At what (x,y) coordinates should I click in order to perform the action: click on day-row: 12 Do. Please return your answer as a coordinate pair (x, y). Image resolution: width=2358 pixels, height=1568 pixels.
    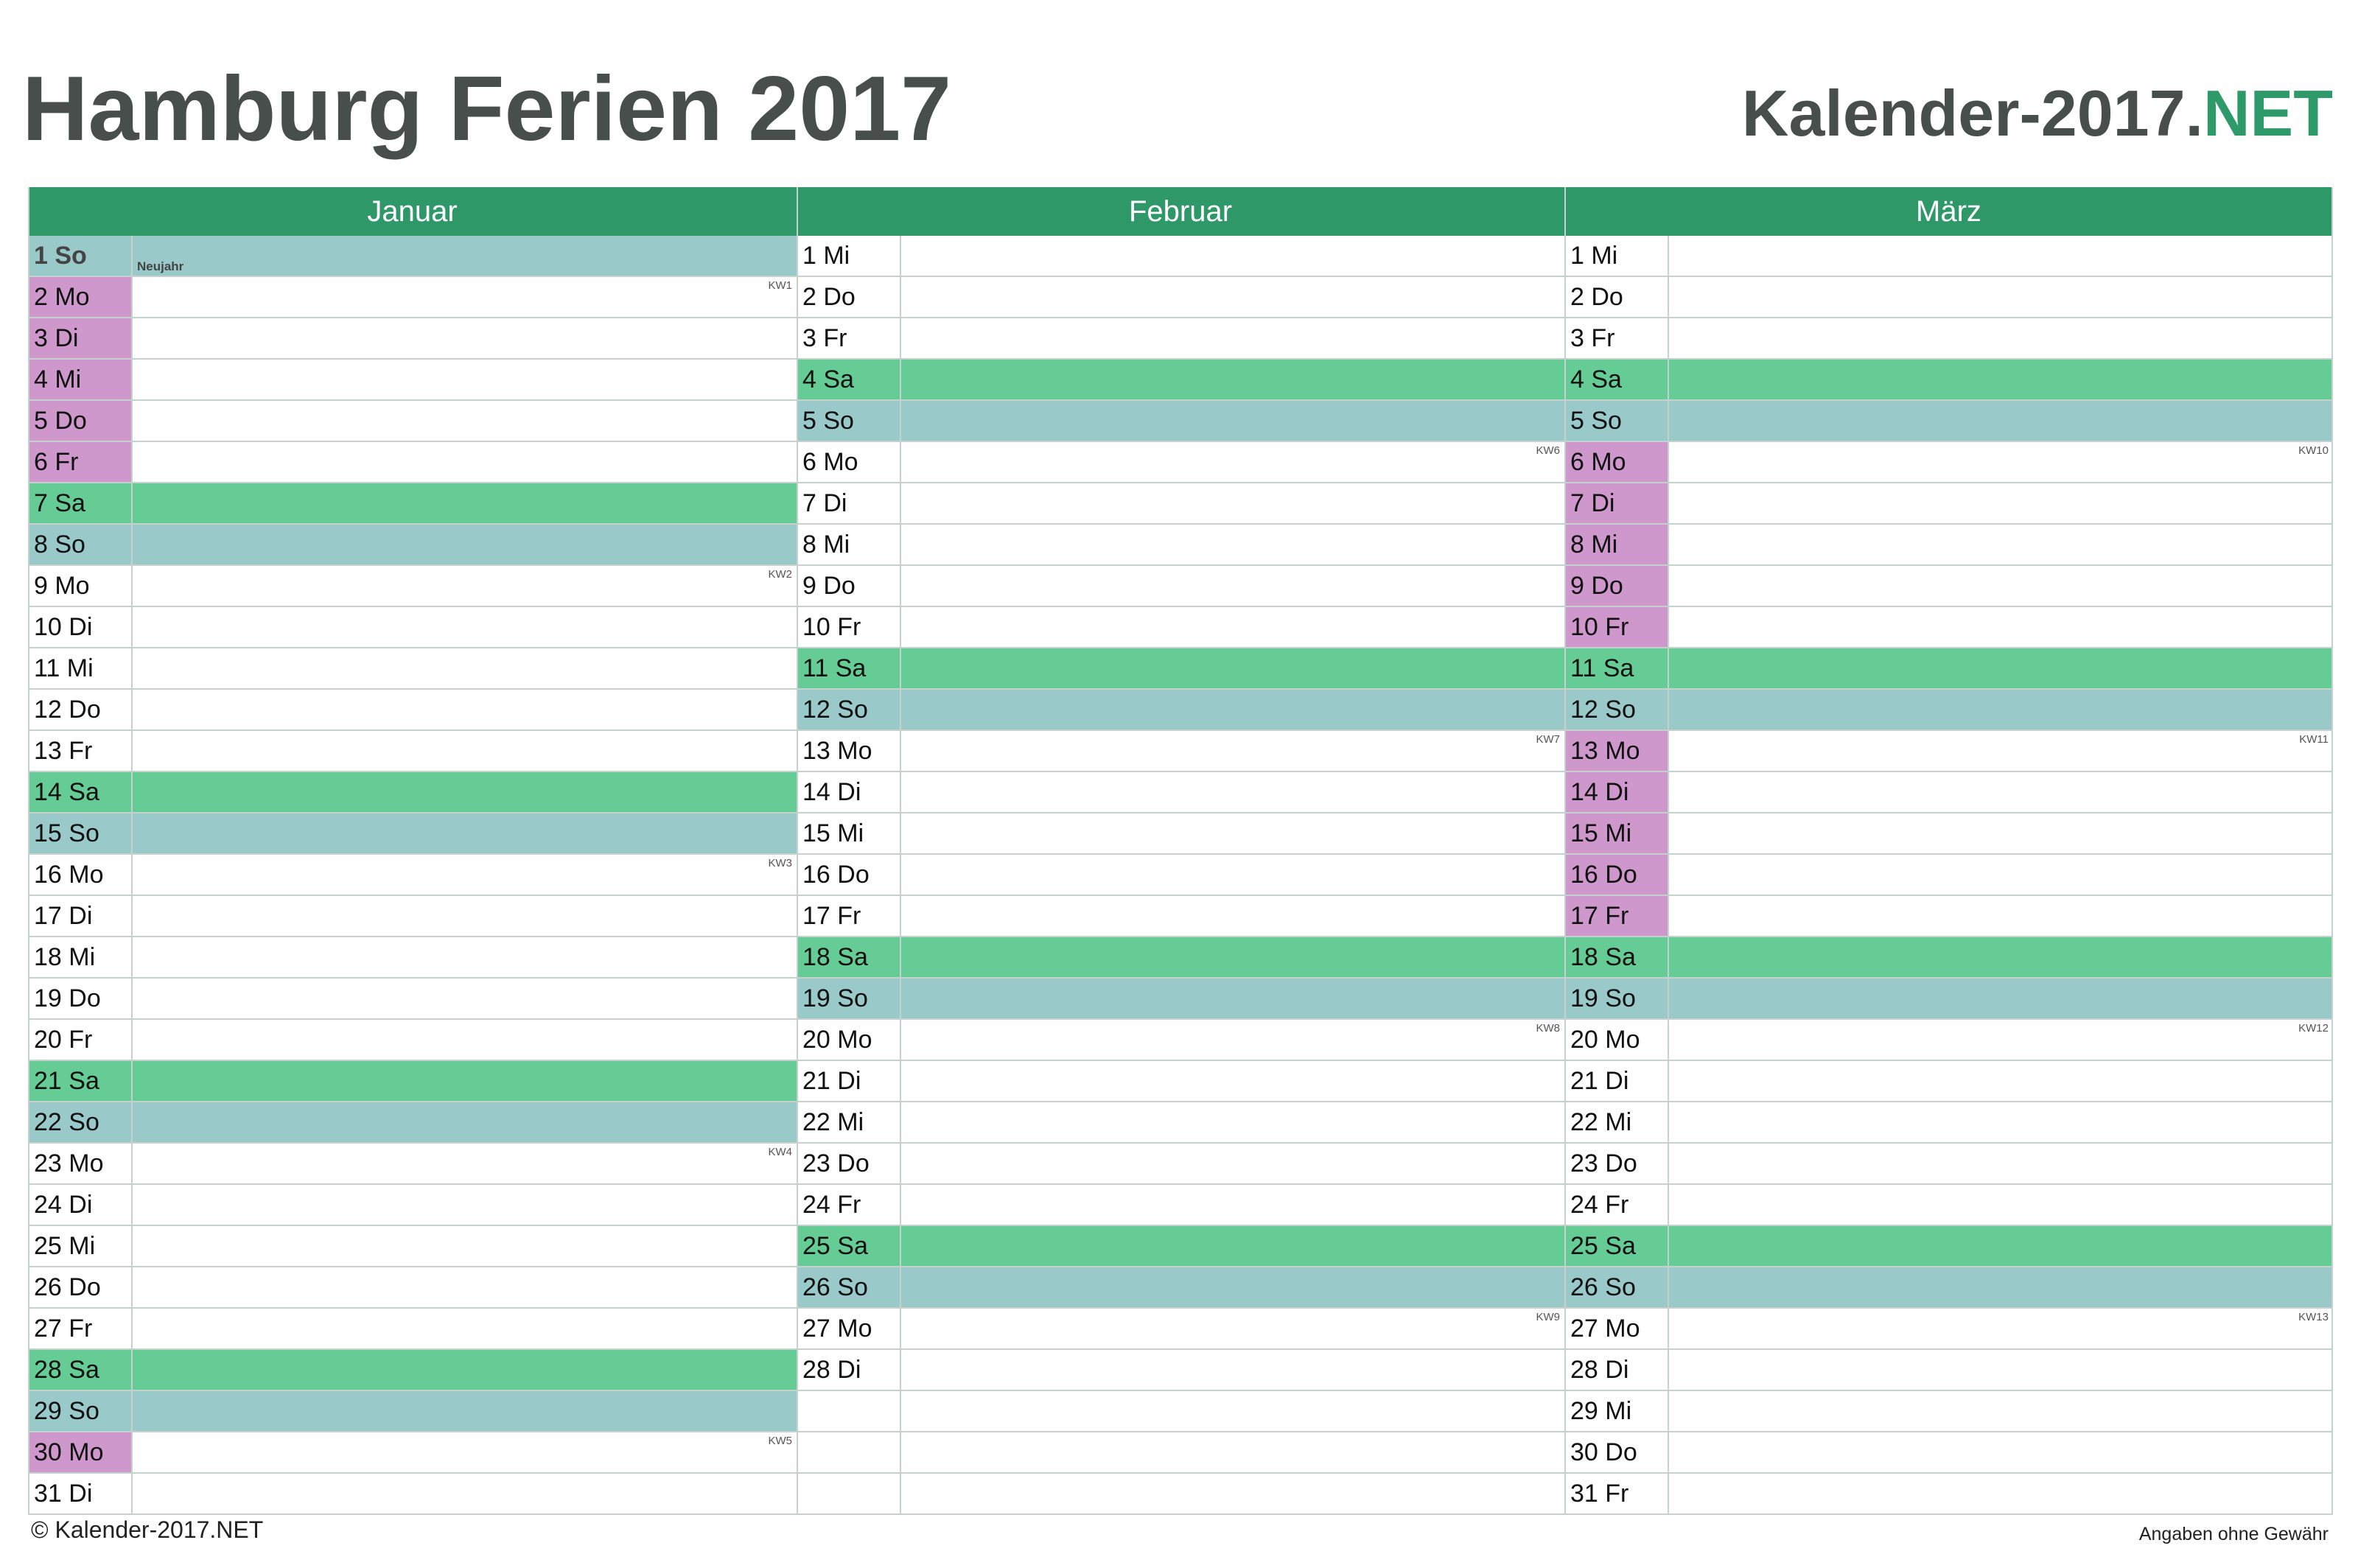
    Looking at the image, I should click on (412, 710).